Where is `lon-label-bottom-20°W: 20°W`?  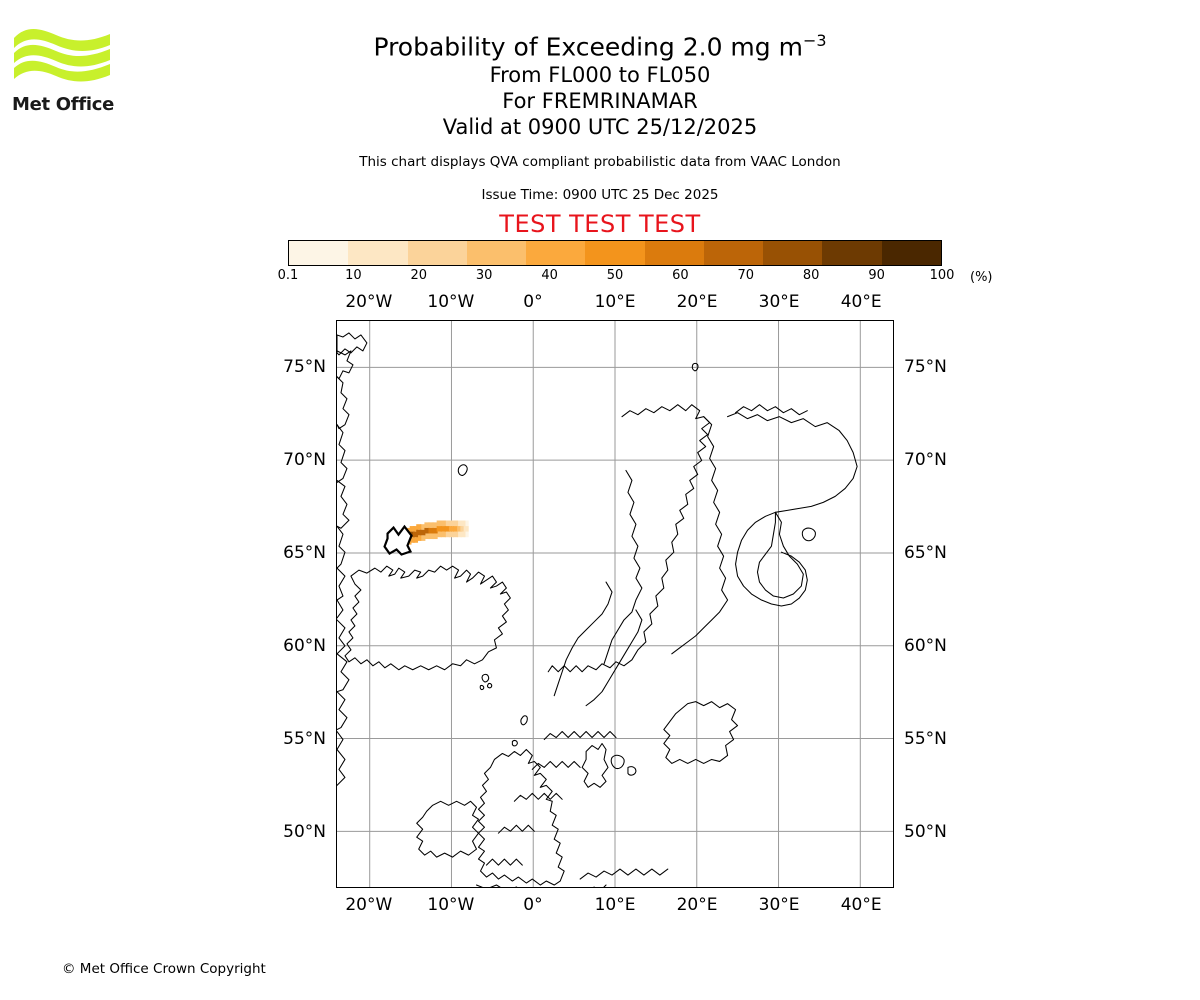 lon-label-bottom-20°W: 20°W is located at coordinates (369, 905).